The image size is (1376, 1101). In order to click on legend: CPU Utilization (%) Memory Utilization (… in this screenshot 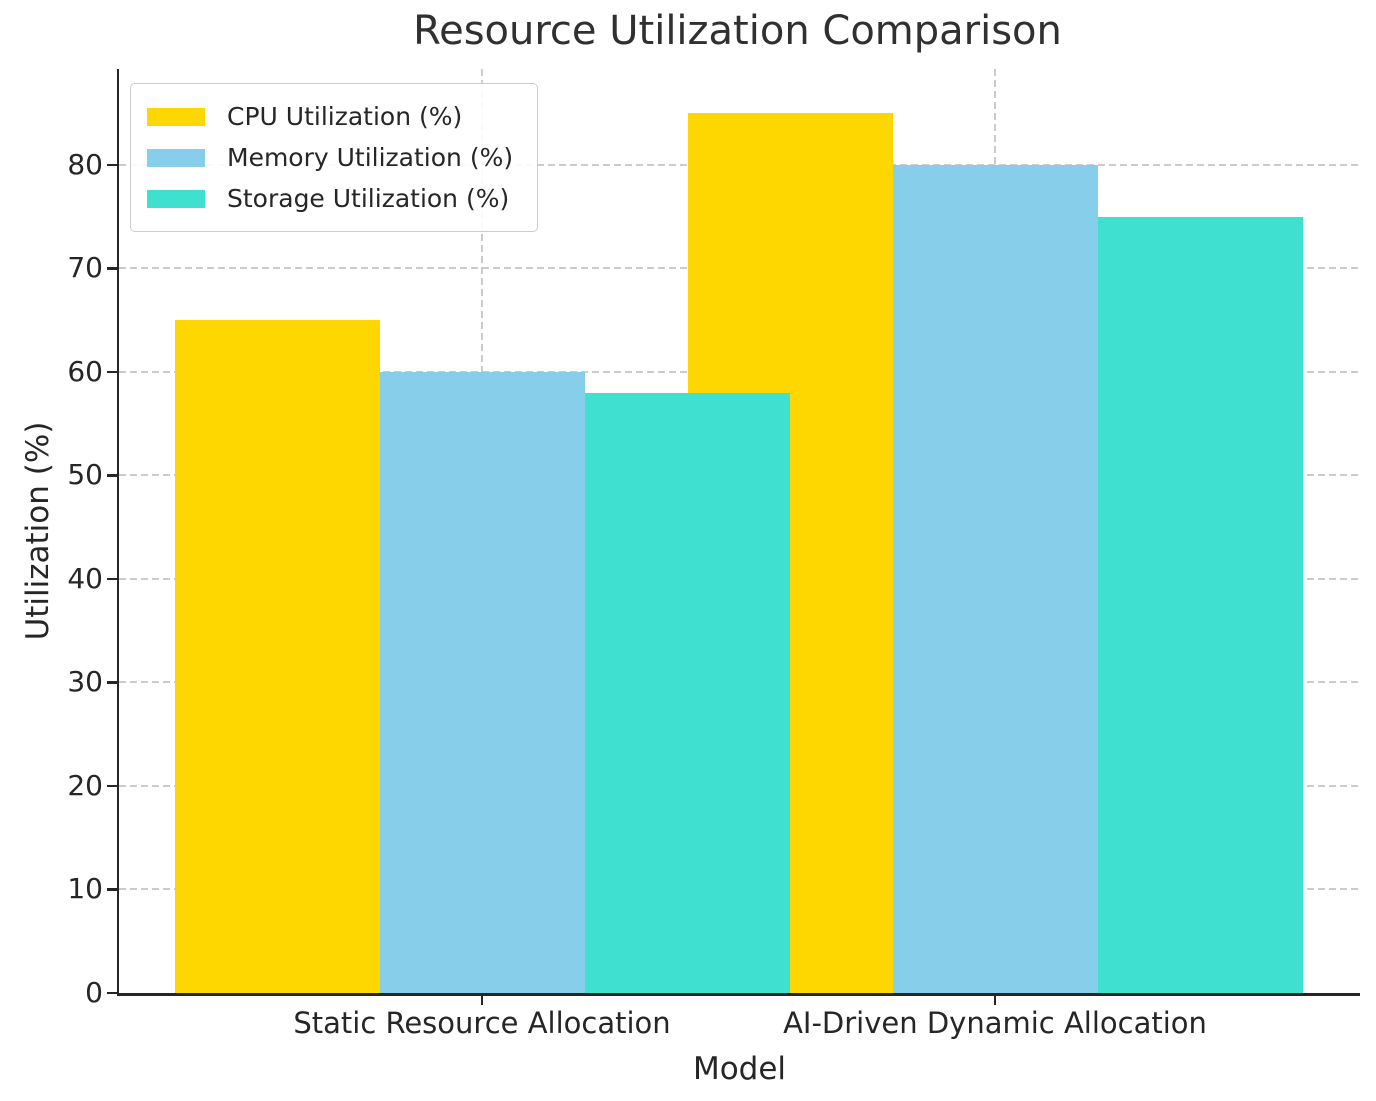, I will do `click(334, 157)`.